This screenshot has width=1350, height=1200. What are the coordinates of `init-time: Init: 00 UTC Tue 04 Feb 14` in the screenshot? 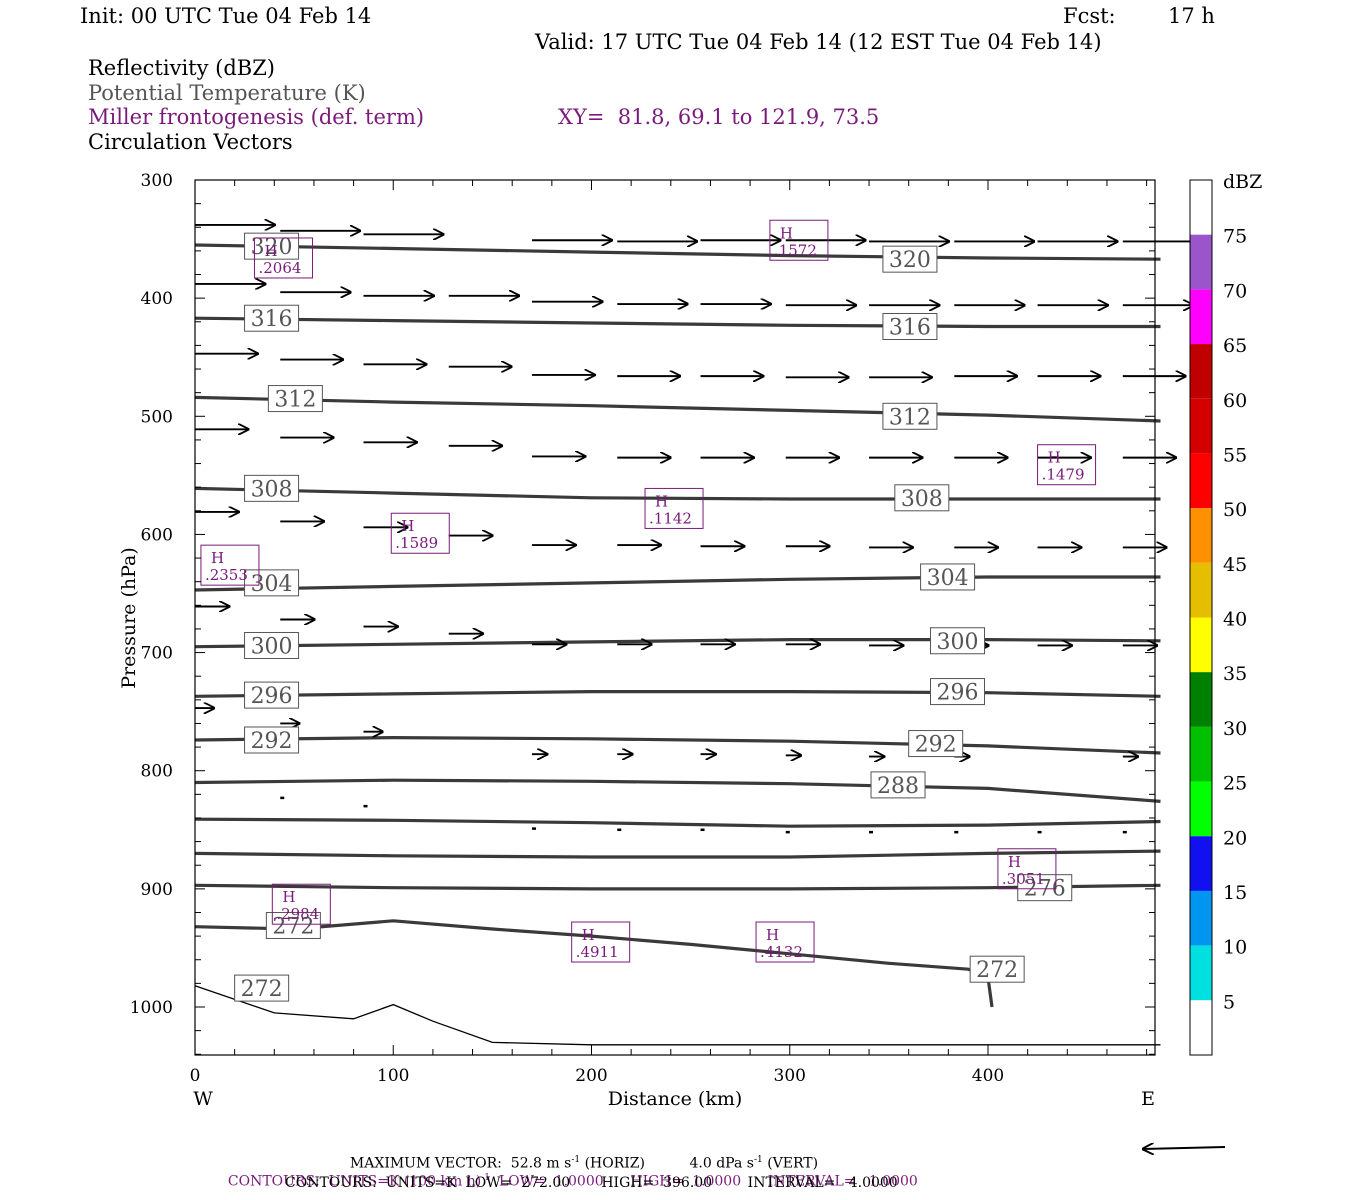 It's located at (226, 16).